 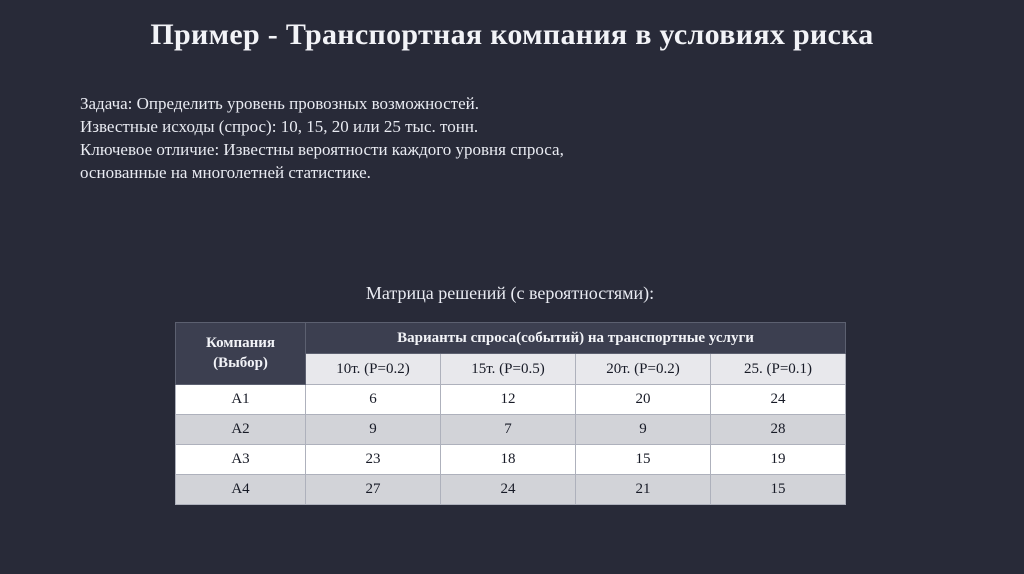 What do you see at coordinates (373, 369) in the screenshot?
I see `column-header: 10т. (Р=0.2)` at bounding box center [373, 369].